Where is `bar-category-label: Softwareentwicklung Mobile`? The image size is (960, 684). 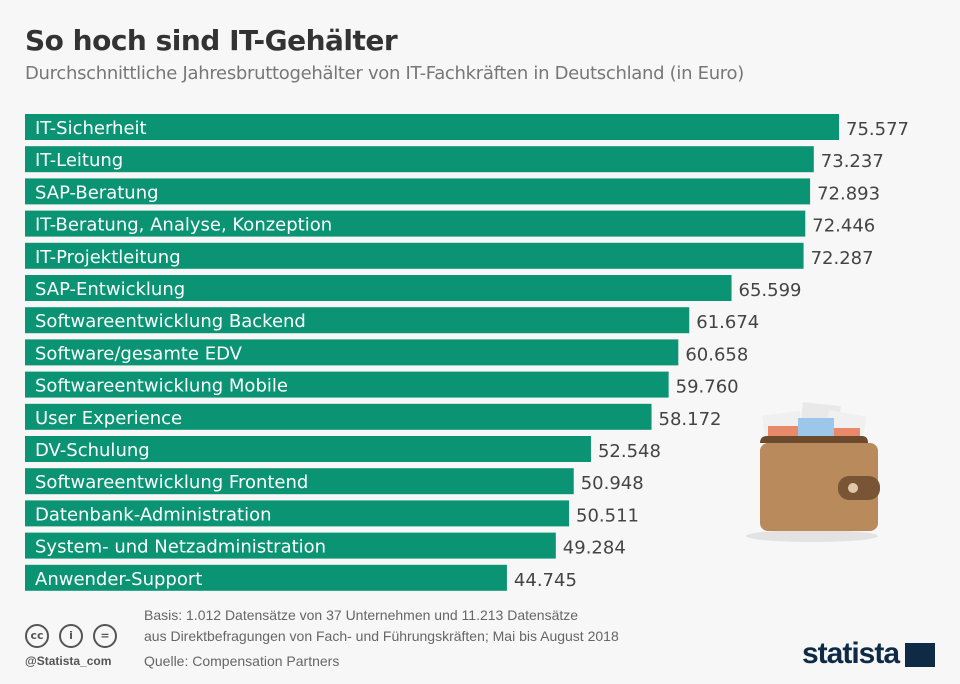 bar-category-label: Softwareentwicklung Mobile is located at coordinates (161, 386).